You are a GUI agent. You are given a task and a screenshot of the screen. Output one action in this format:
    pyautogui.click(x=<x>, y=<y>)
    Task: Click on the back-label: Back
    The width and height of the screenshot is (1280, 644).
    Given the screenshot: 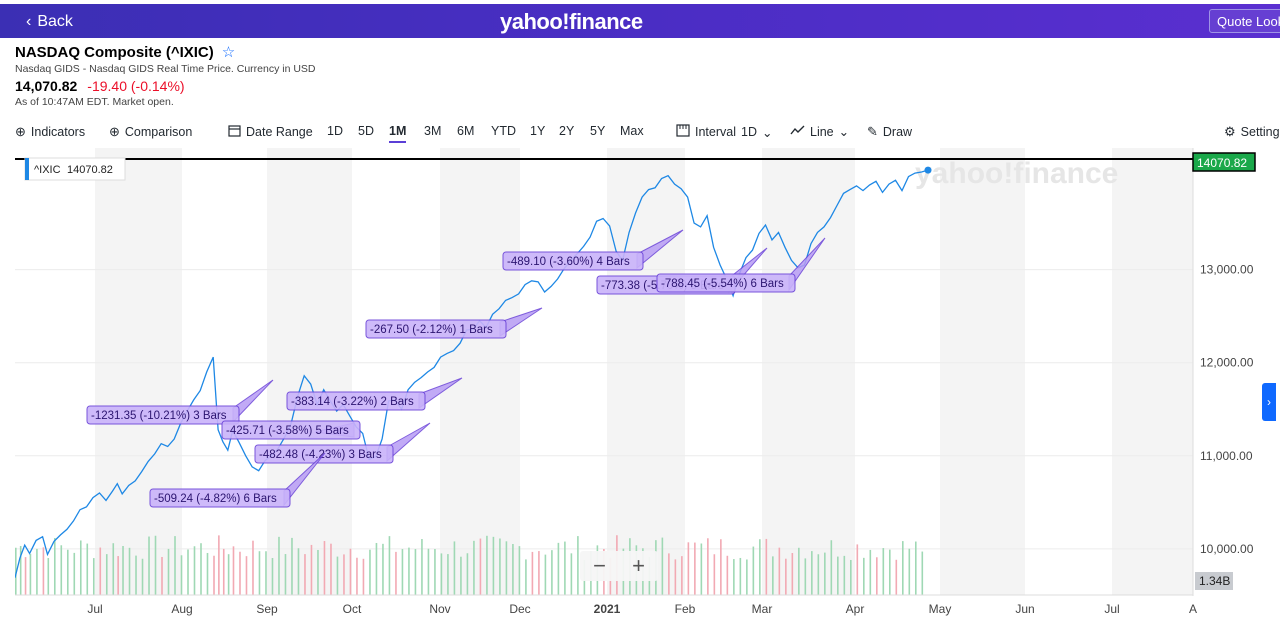 What is the action you would take?
    pyautogui.click(x=55, y=21)
    